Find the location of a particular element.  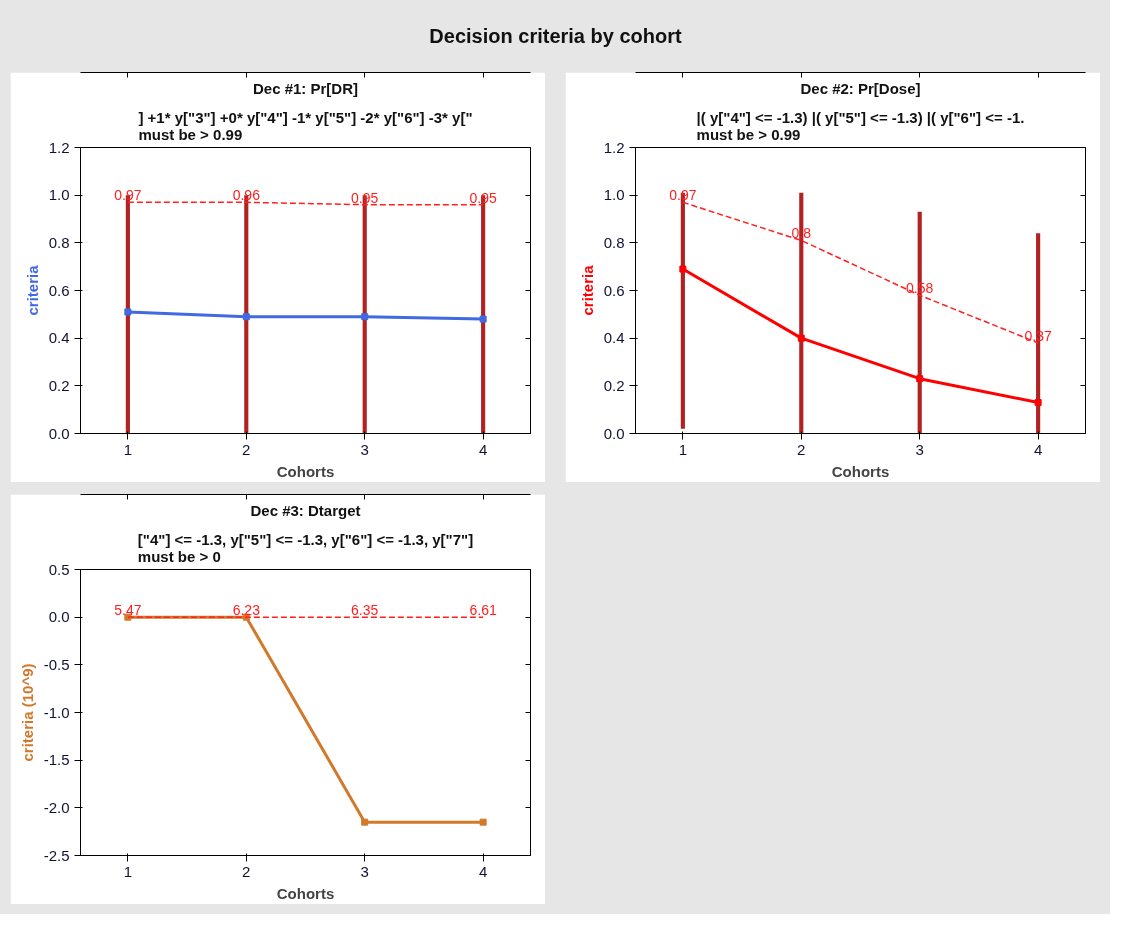

annotation: 6.61 is located at coordinates (483, 610).